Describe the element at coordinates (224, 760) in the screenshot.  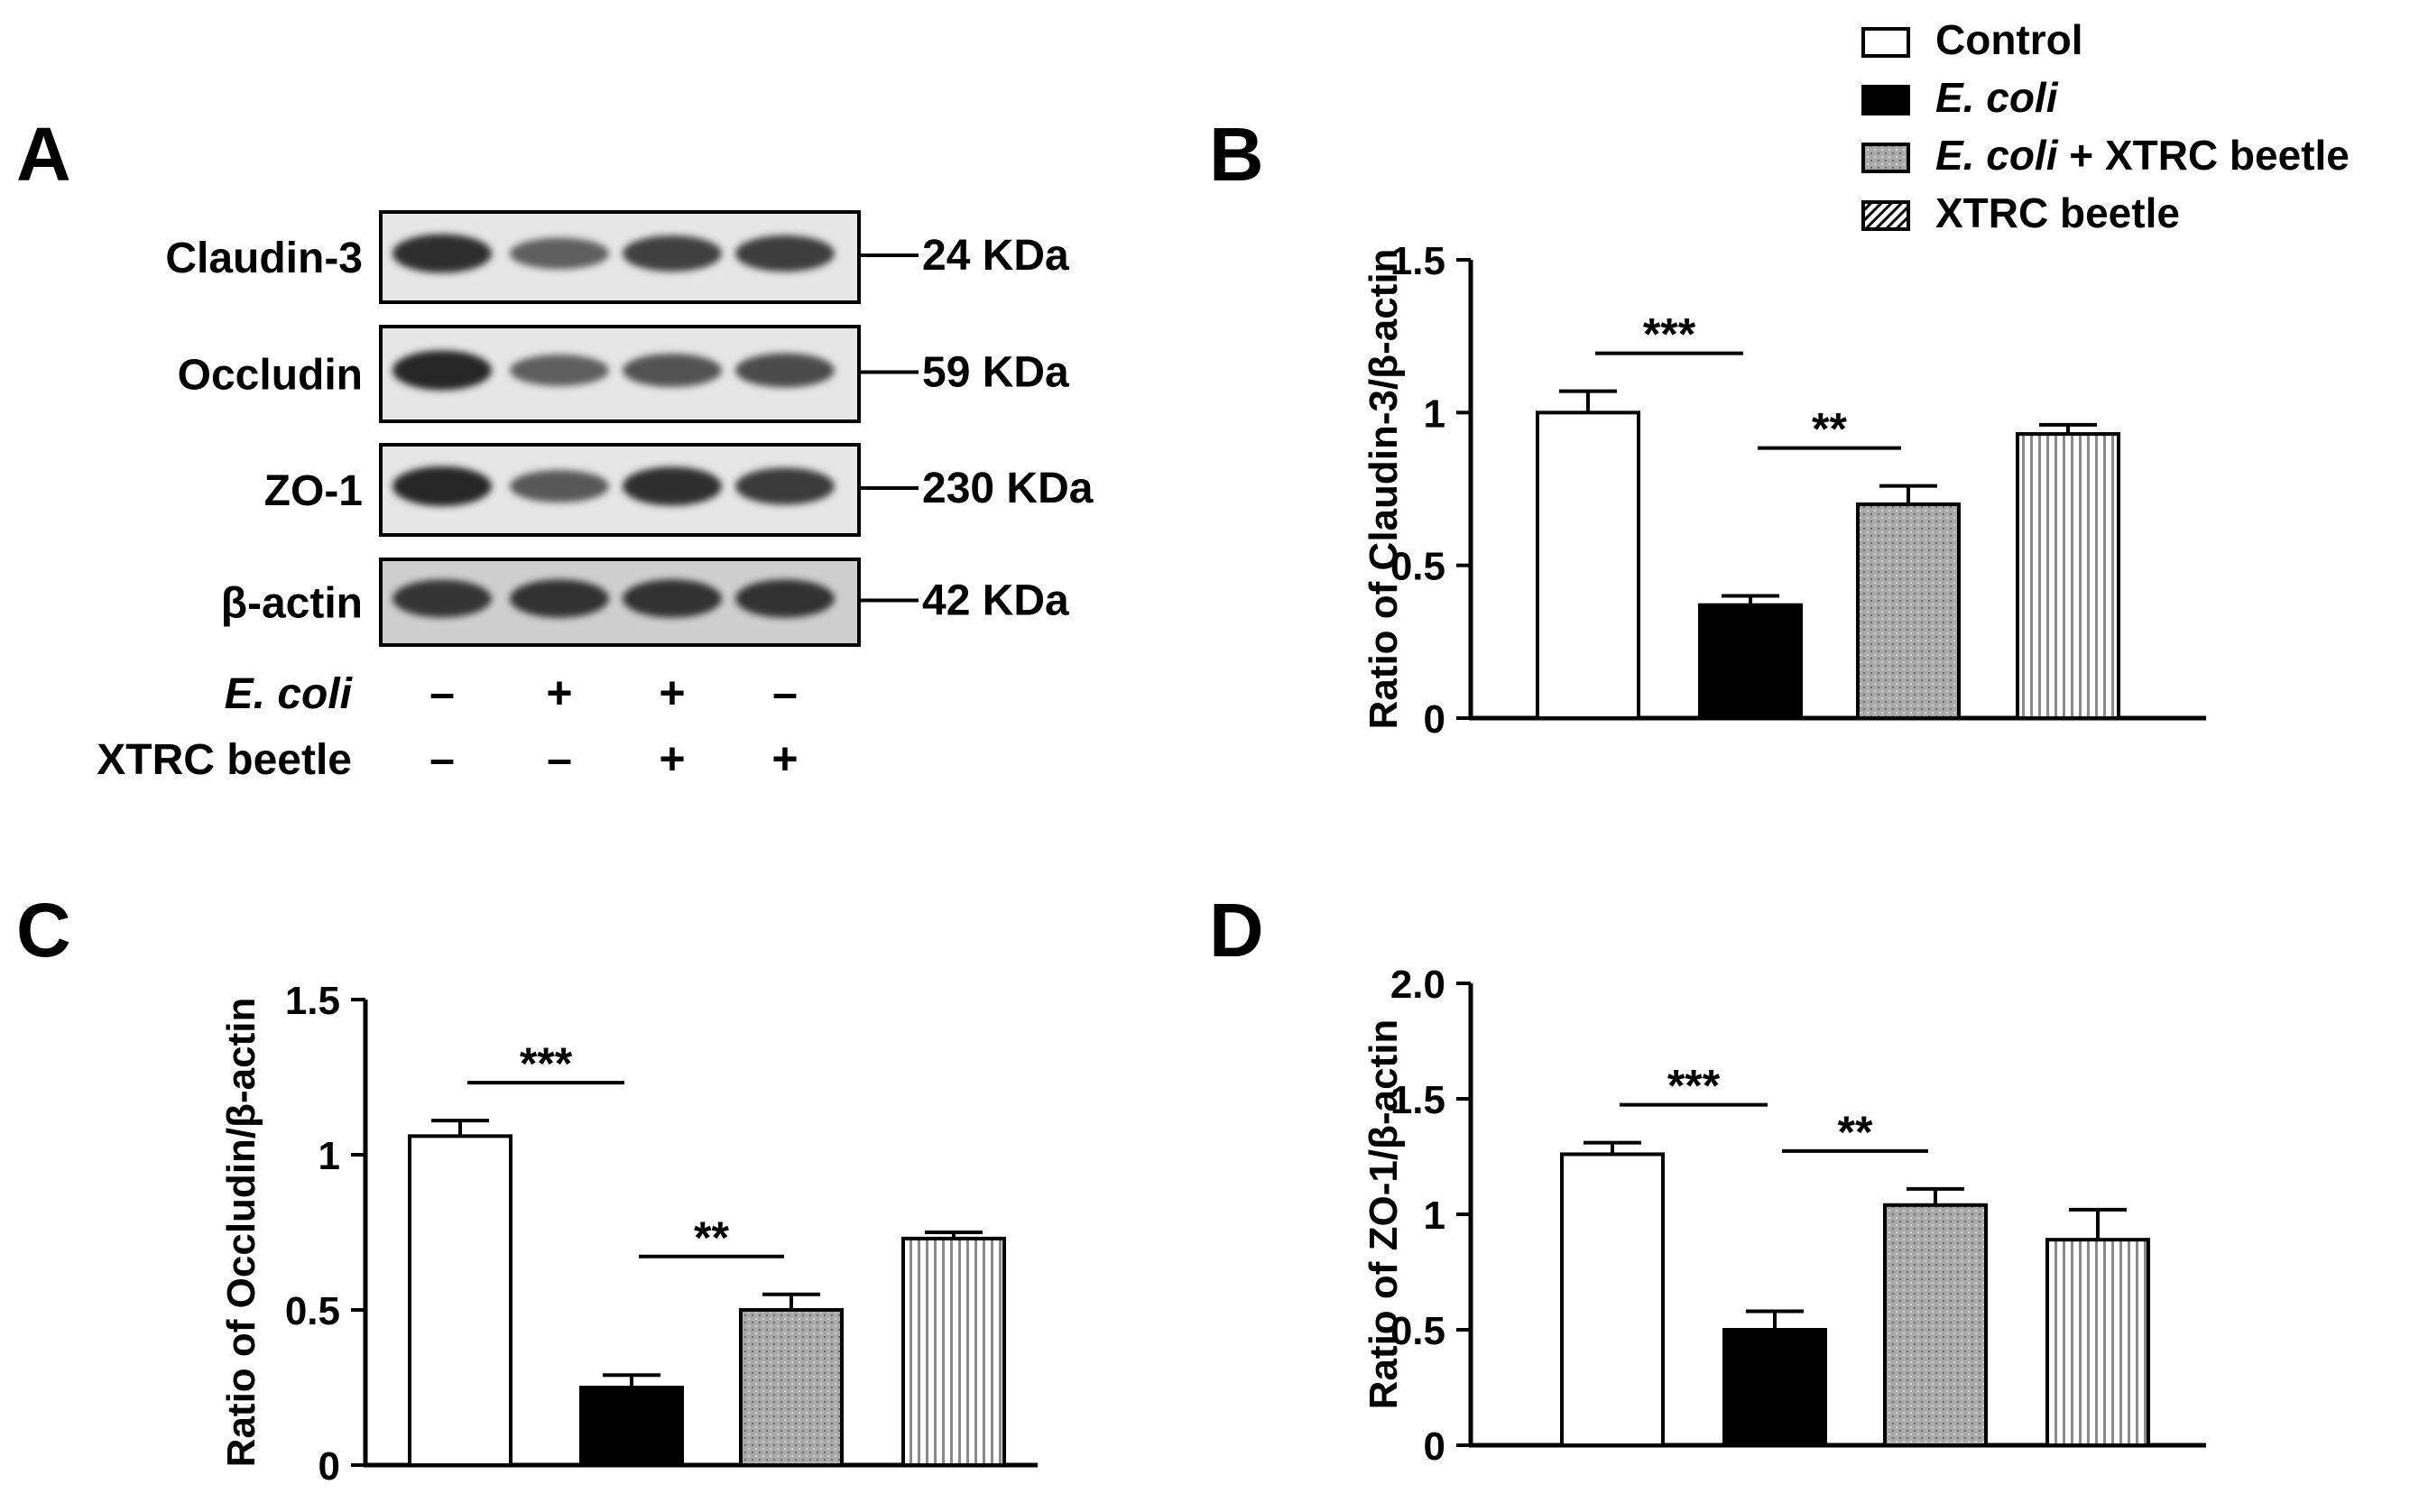
I see `treatment-label: XTRC beetle` at that location.